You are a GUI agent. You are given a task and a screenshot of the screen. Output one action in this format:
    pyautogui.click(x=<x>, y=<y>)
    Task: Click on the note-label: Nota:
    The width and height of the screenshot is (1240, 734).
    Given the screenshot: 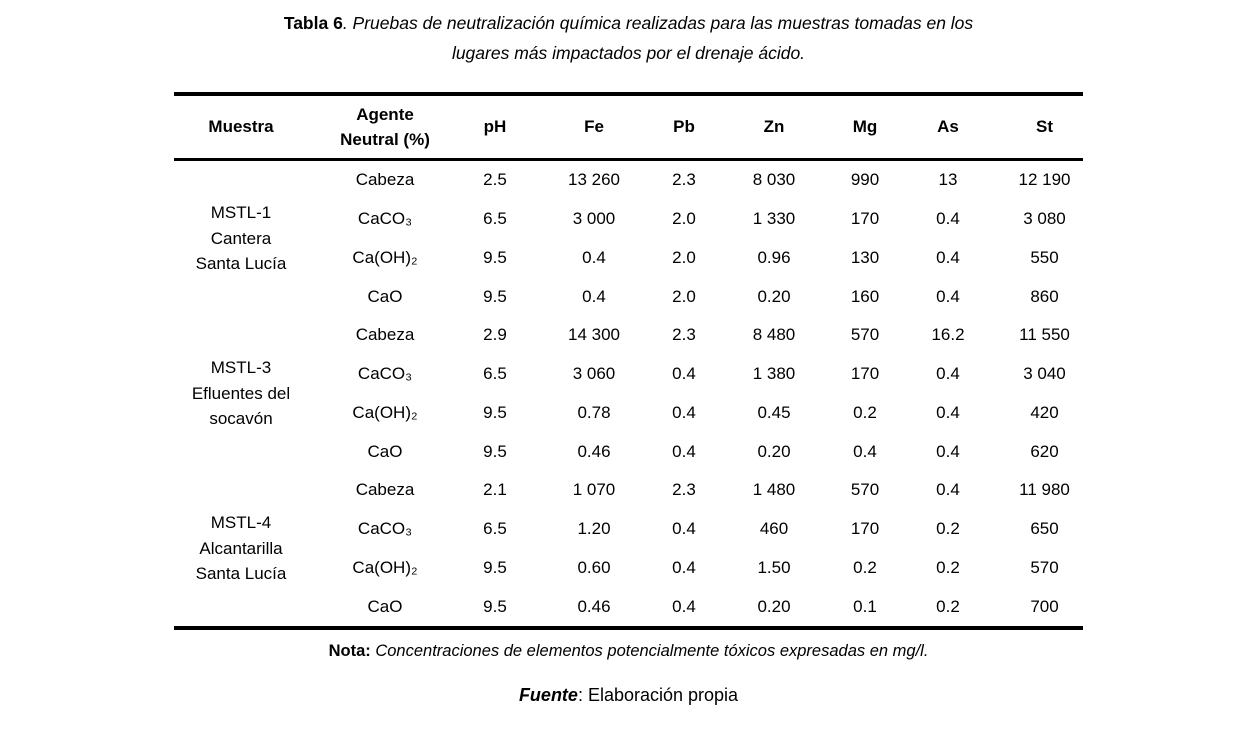 What is the action you would take?
    pyautogui.click(x=349, y=651)
    